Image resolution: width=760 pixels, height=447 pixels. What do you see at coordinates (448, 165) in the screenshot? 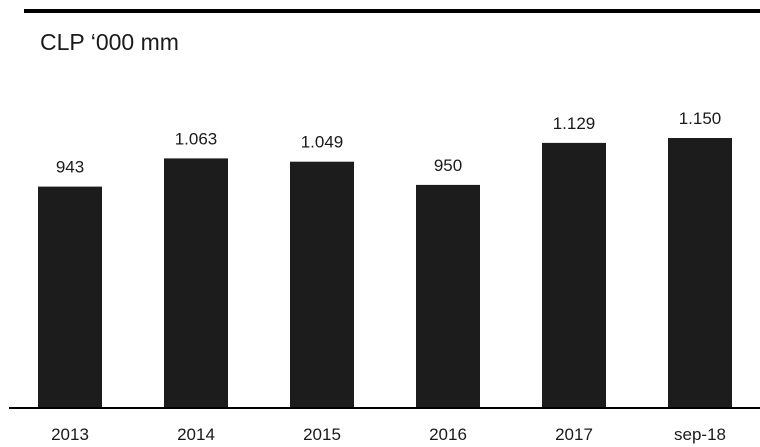
I see `value-label-2016: 950` at bounding box center [448, 165].